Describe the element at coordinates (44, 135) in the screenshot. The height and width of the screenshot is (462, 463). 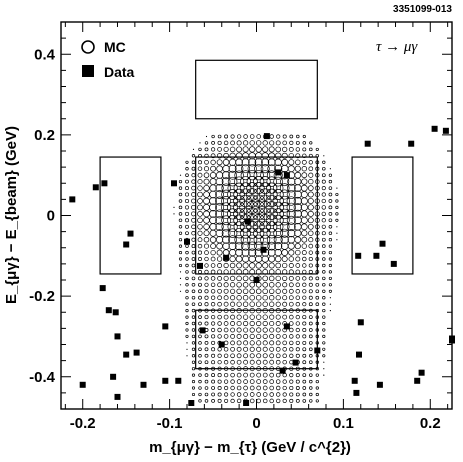
I see `y-tick-label: 0.2` at that location.